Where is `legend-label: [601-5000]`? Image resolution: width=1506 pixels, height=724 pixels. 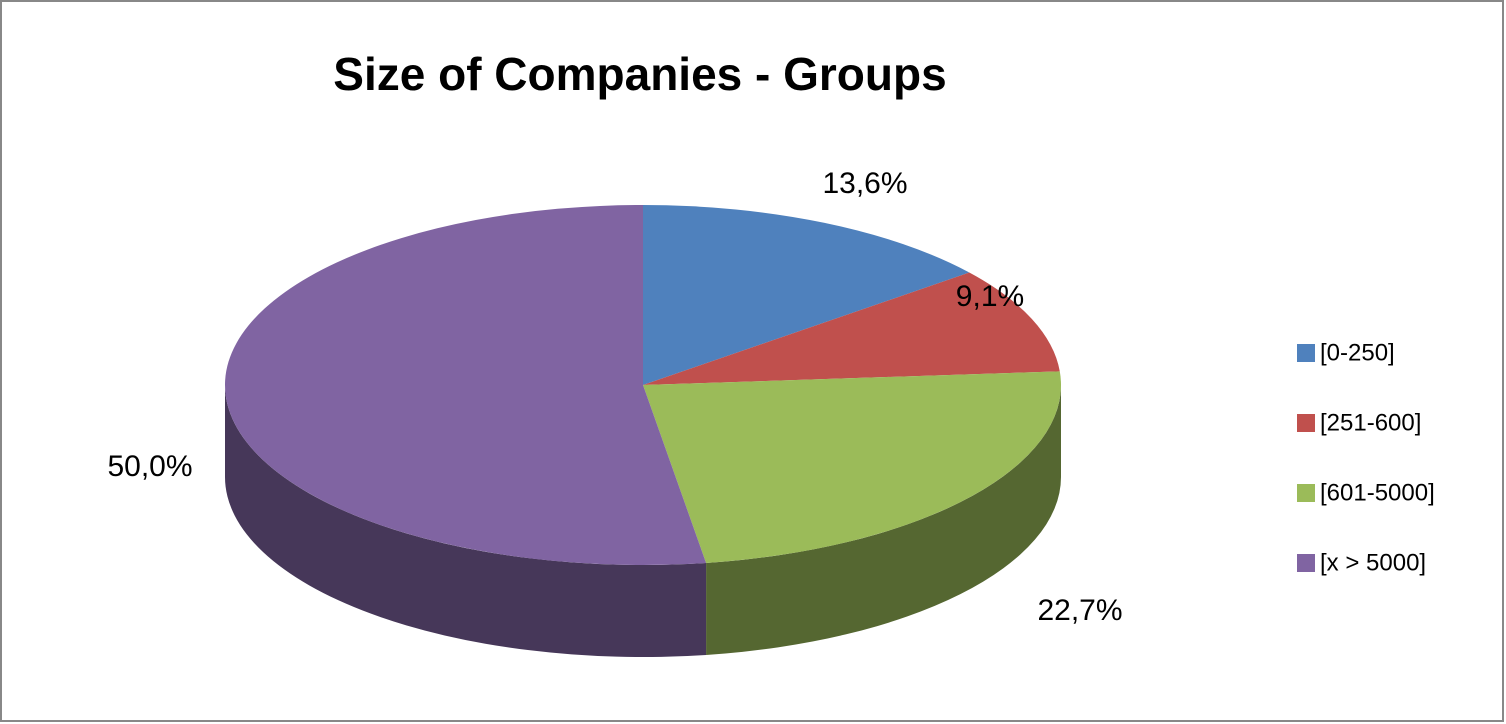 legend-label: [601-5000] is located at coordinates (1377, 492).